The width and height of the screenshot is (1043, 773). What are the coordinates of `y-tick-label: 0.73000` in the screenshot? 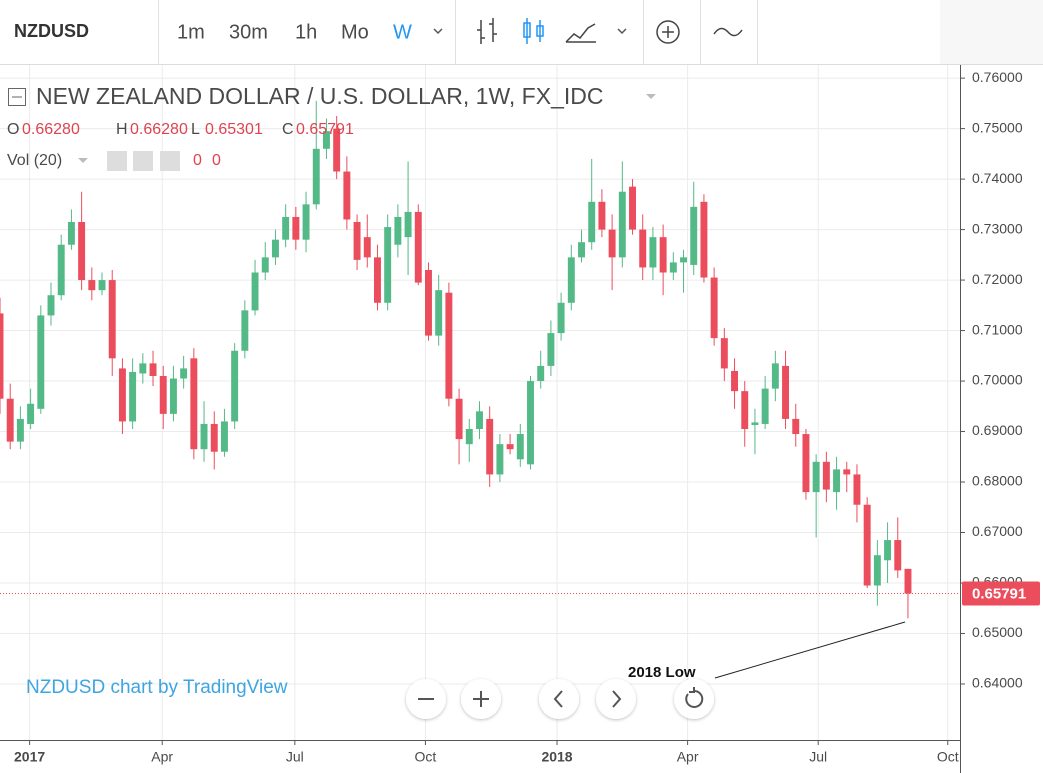 It's located at (997, 228).